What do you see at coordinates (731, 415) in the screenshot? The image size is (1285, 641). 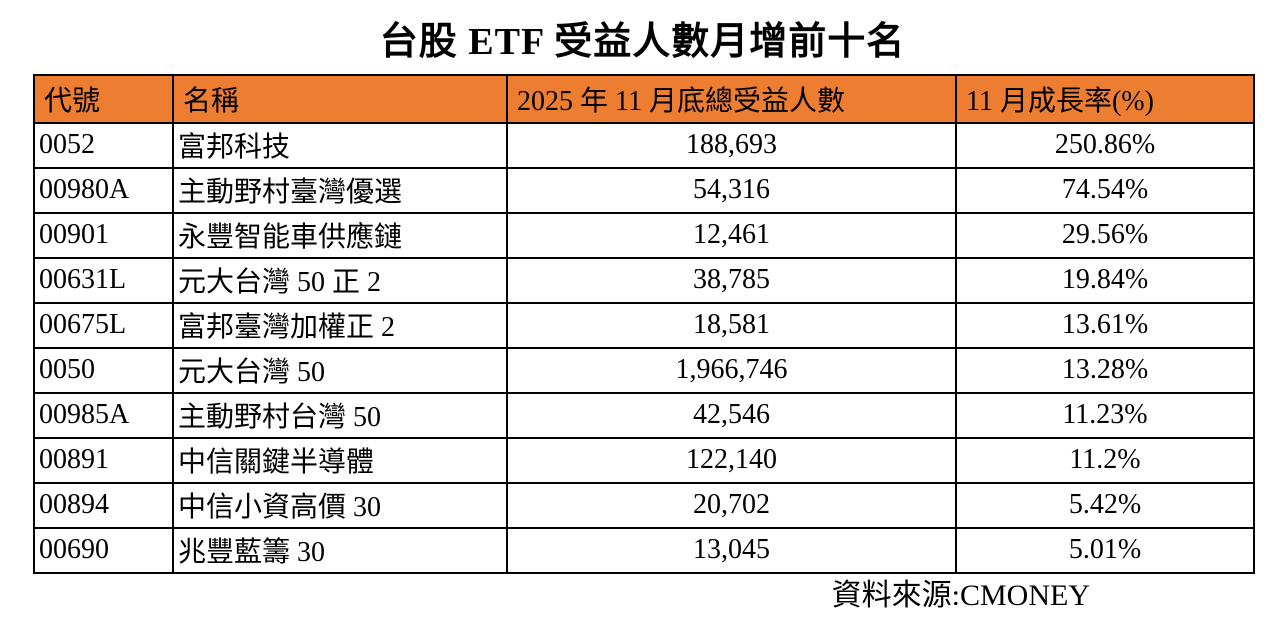 I see `cell-holders: 42,546` at bounding box center [731, 415].